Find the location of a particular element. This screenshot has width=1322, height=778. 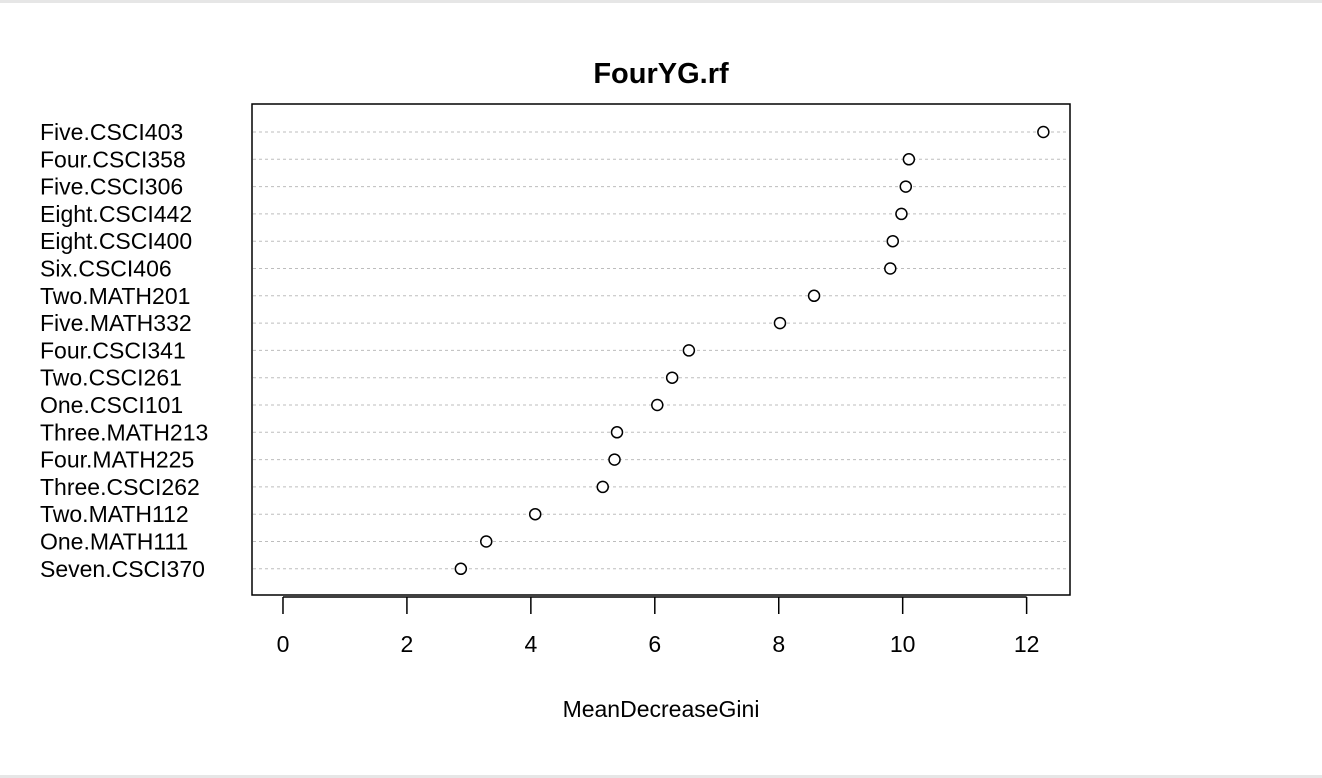

category-label: Six.CSCI406 is located at coordinates (106, 269).